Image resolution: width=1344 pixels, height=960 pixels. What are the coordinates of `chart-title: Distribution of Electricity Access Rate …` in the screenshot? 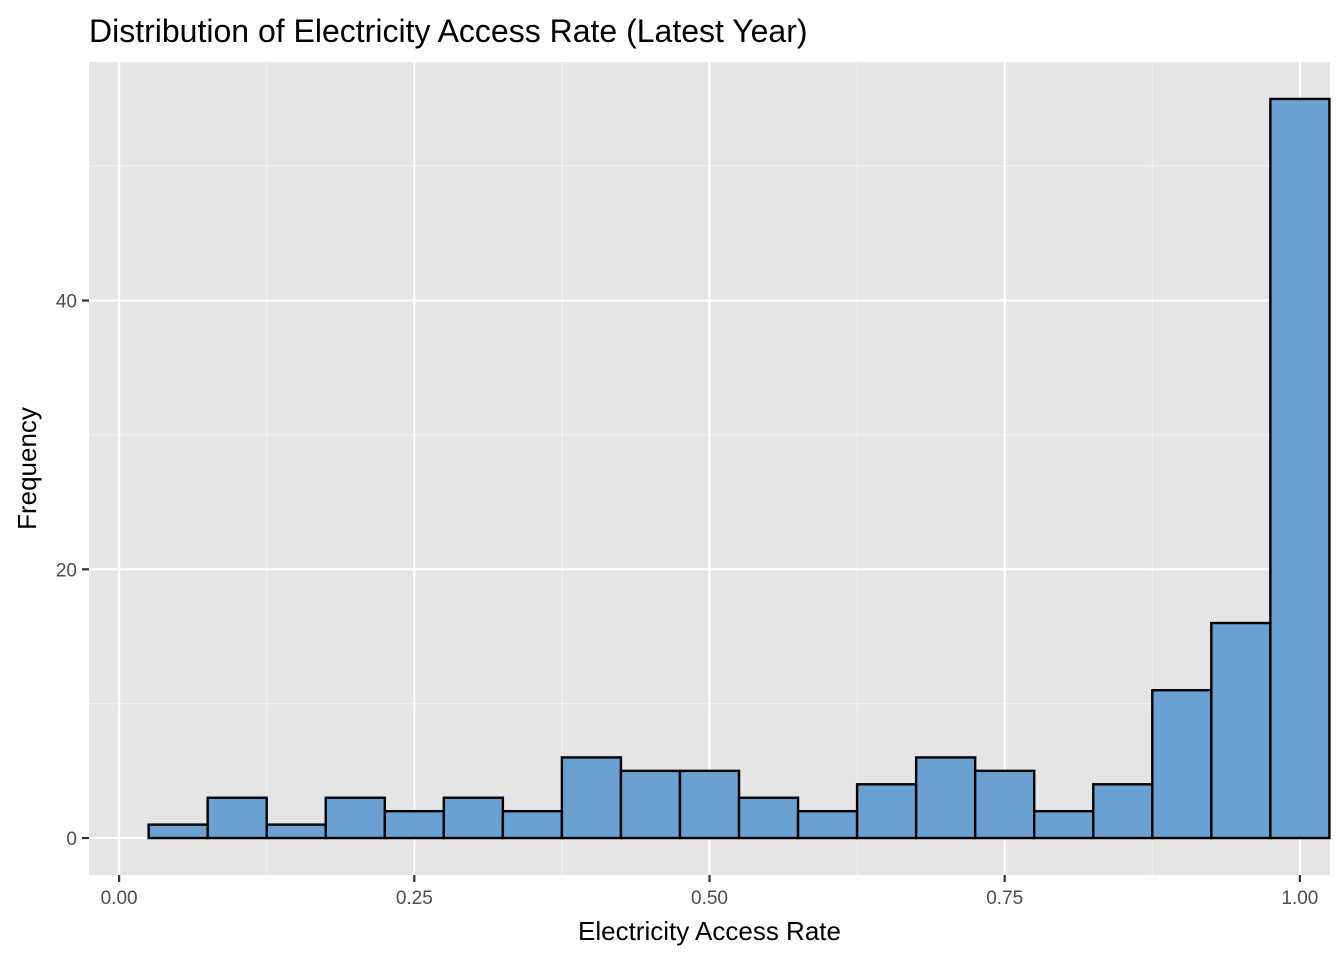 It's located at (448, 31).